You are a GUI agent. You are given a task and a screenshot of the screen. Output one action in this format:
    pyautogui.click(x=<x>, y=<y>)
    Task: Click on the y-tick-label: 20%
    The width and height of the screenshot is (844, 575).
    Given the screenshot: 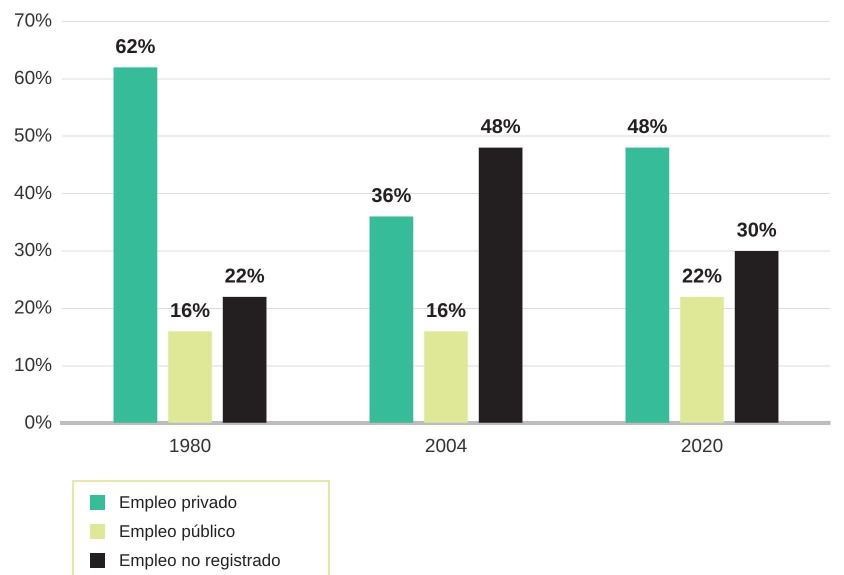 What is the action you would take?
    pyautogui.click(x=33, y=308)
    